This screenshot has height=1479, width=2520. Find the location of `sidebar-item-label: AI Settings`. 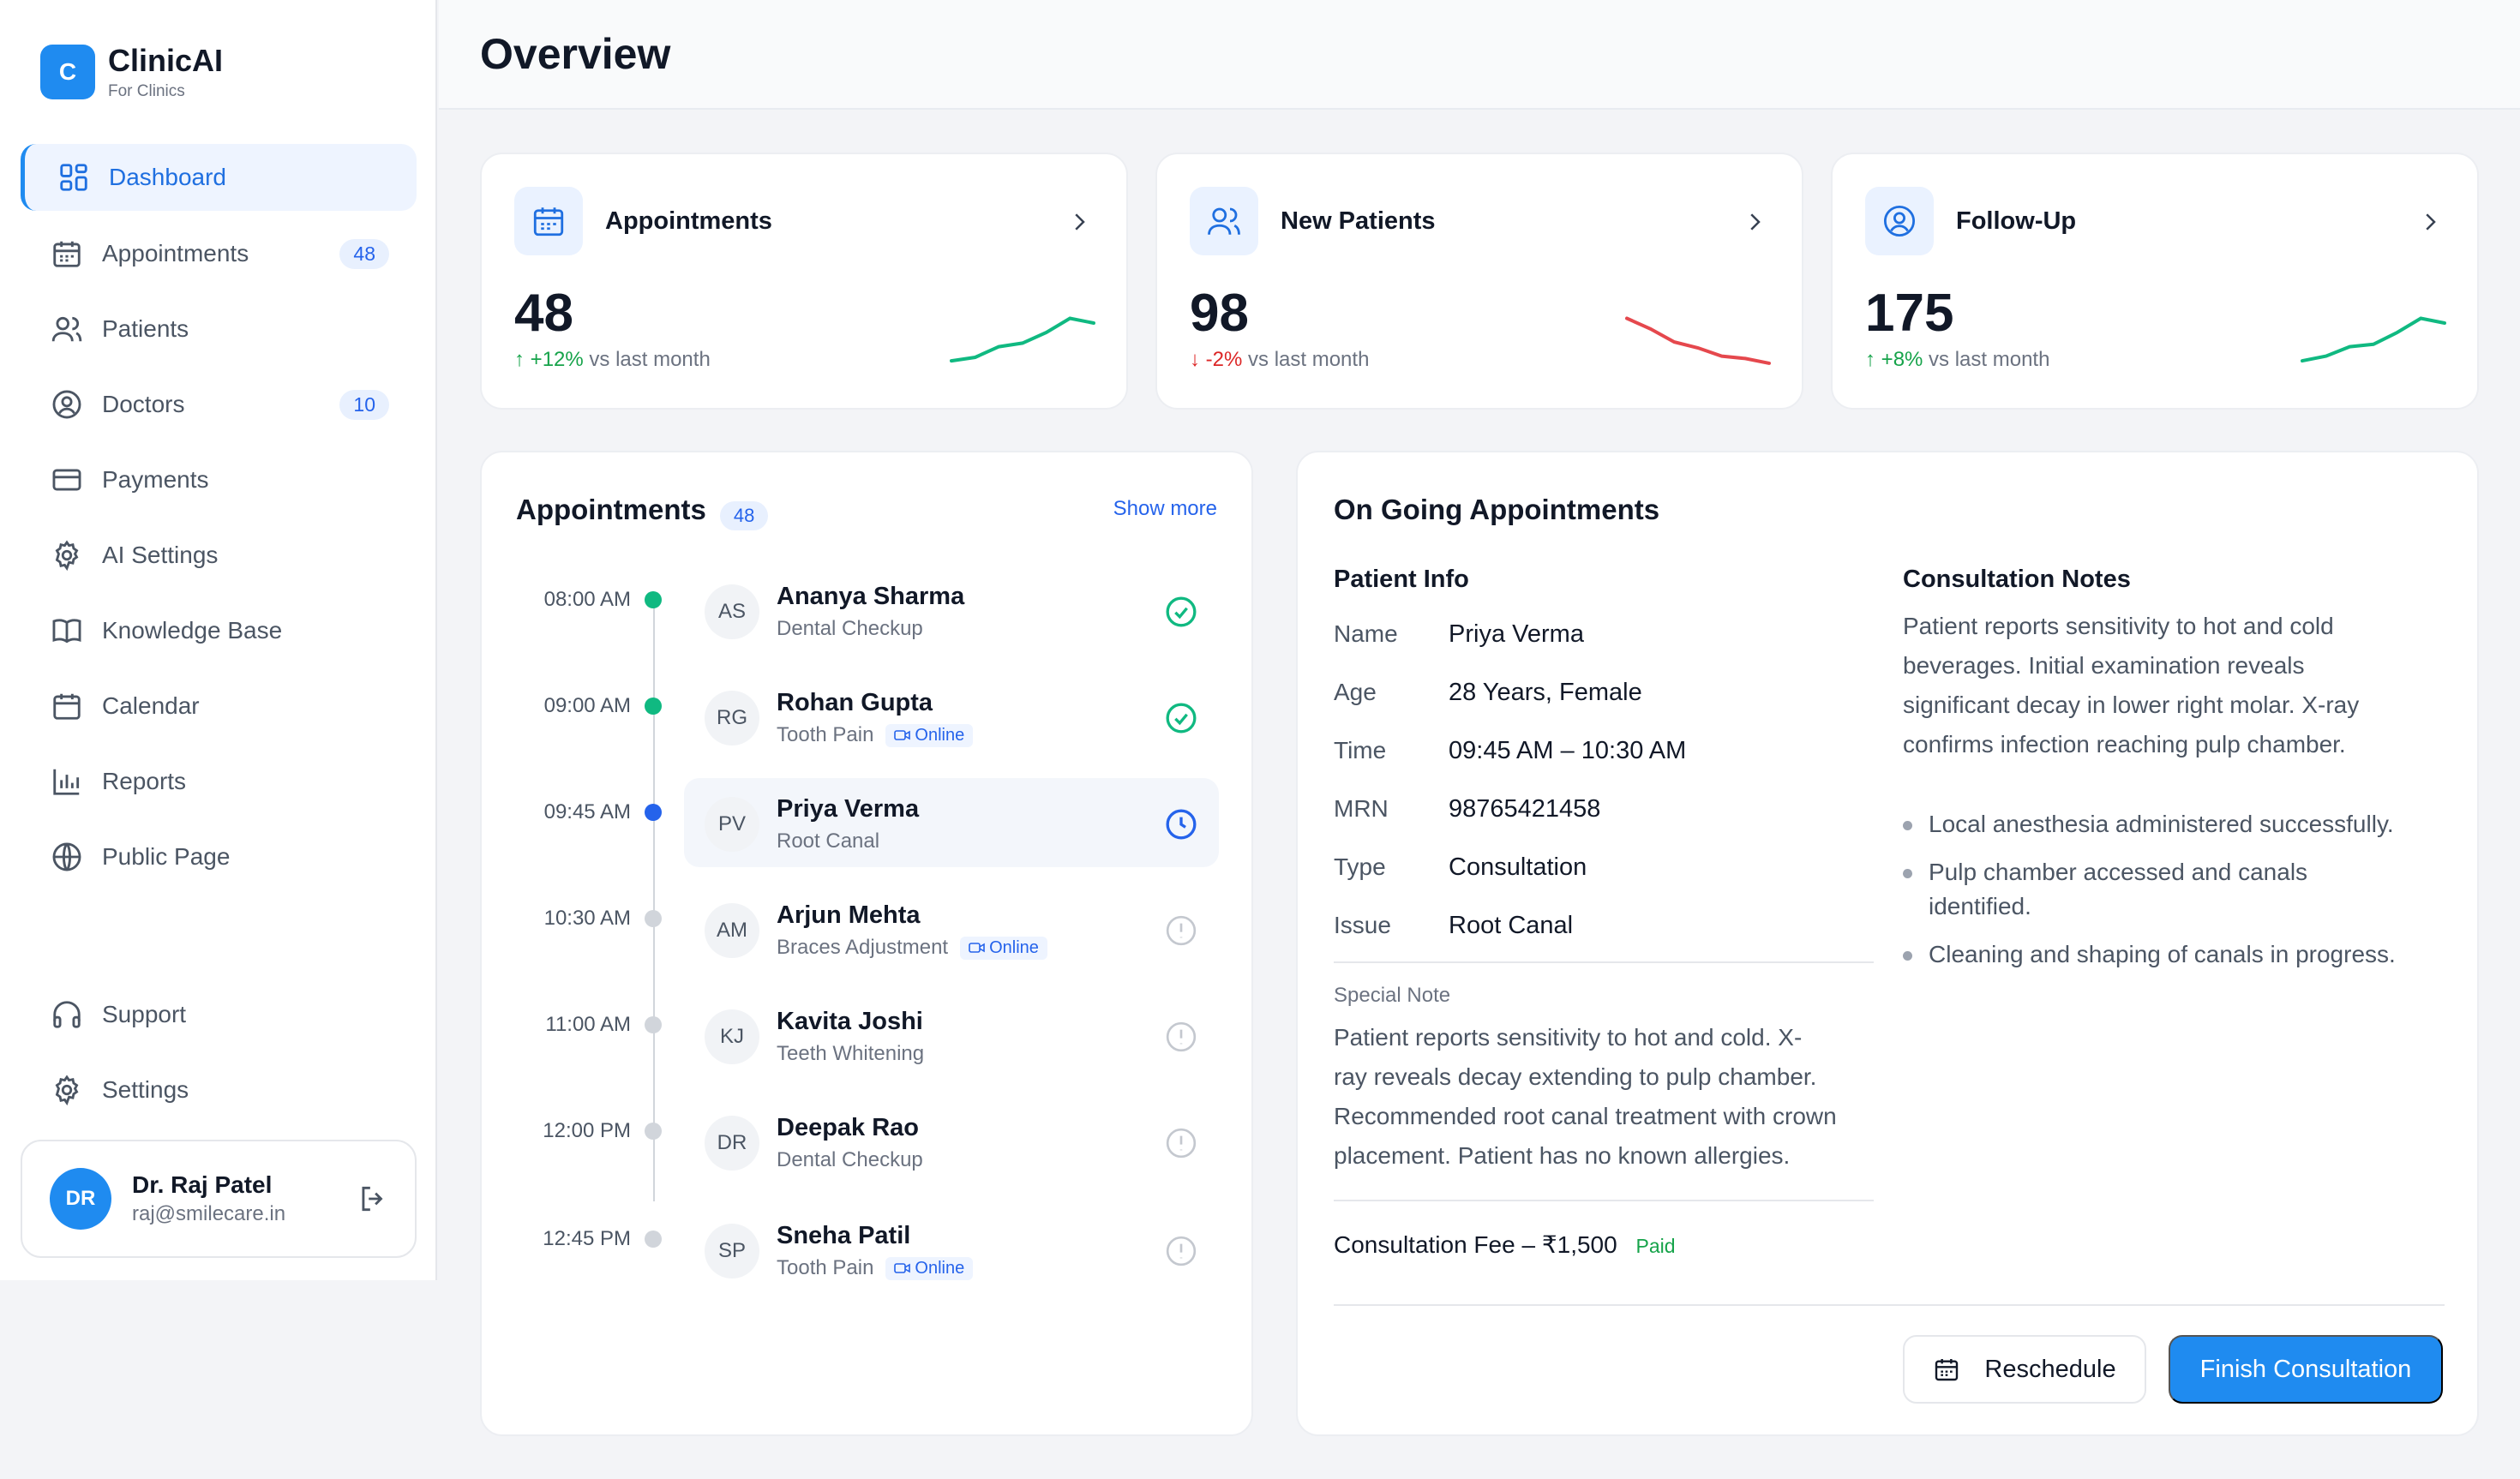

sidebar-item-label: AI Settings is located at coordinates (160, 555).